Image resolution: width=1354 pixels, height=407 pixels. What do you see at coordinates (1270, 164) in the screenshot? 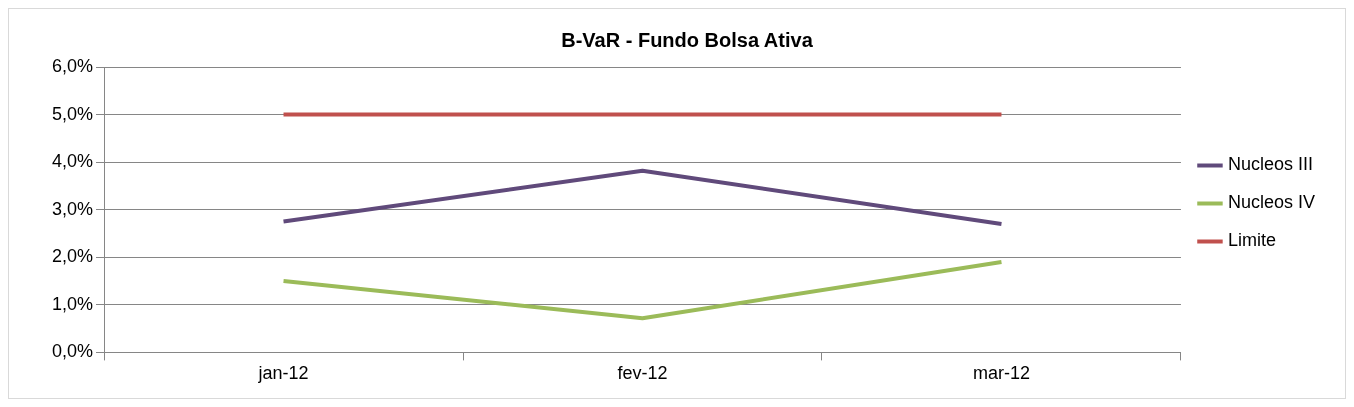
I see `legend-label: Nucleos III` at bounding box center [1270, 164].